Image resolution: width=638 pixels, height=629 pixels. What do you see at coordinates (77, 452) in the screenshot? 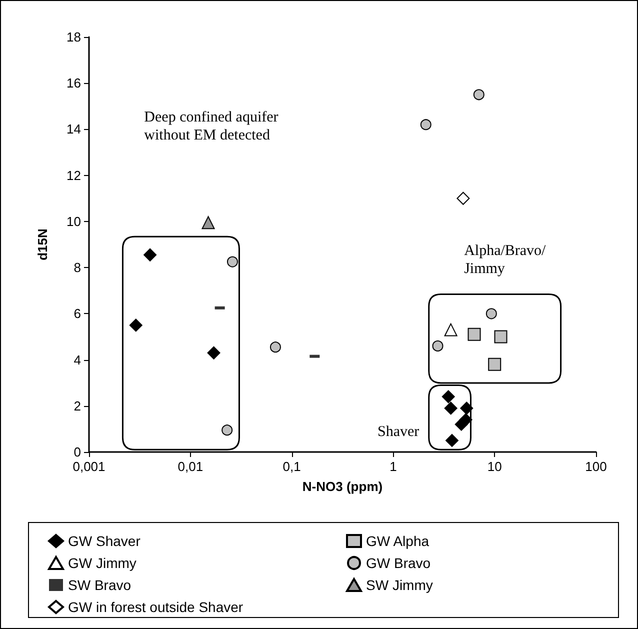
I see `y-tick-label: 0` at bounding box center [77, 452].